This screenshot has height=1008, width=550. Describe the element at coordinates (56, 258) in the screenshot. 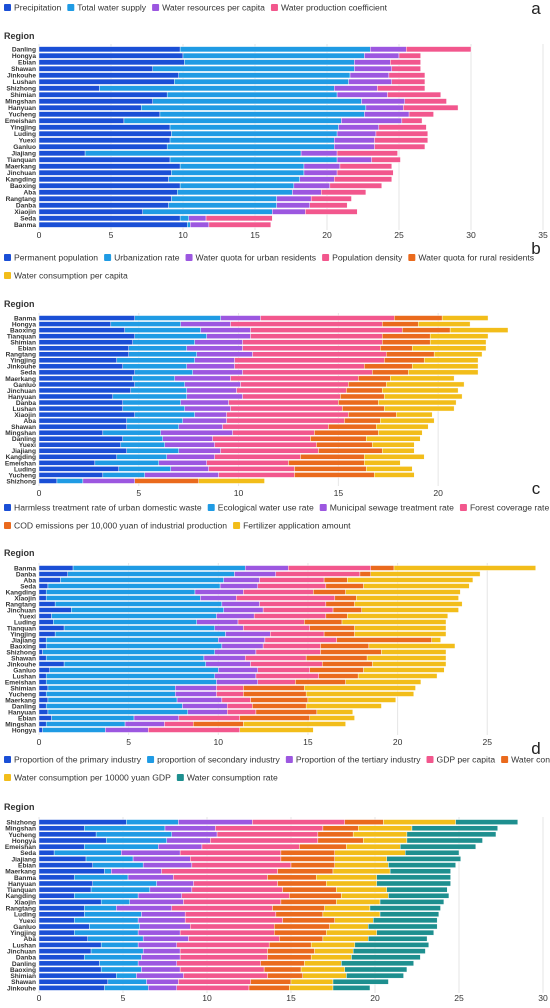

I see `legend-label: Permanent population` at that location.